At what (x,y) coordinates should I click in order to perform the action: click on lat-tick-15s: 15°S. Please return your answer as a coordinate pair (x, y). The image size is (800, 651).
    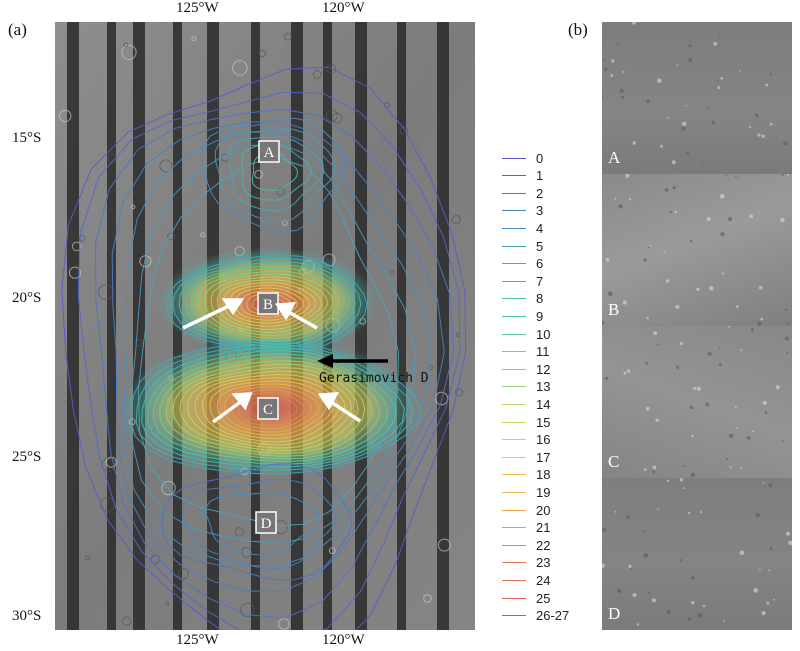
    Looking at the image, I should click on (27, 138).